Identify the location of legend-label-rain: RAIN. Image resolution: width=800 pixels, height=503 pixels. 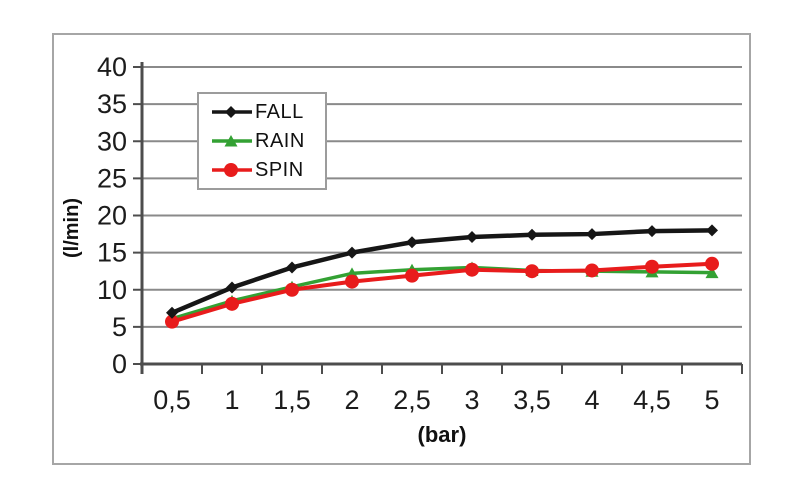
(280, 140).